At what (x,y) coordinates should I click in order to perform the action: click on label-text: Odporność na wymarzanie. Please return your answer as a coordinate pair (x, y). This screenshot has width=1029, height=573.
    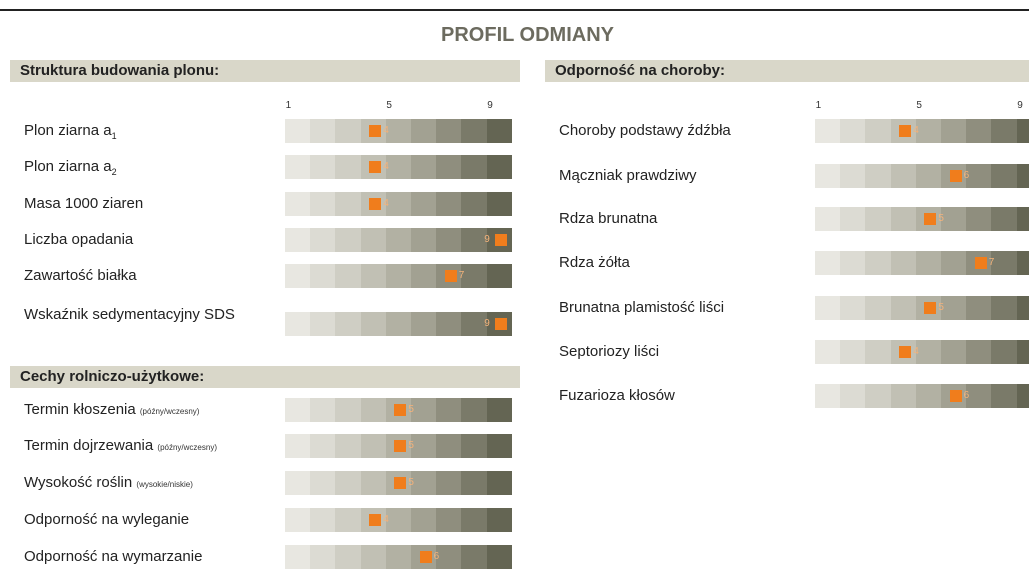
    Looking at the image, I should click on (113, 556).